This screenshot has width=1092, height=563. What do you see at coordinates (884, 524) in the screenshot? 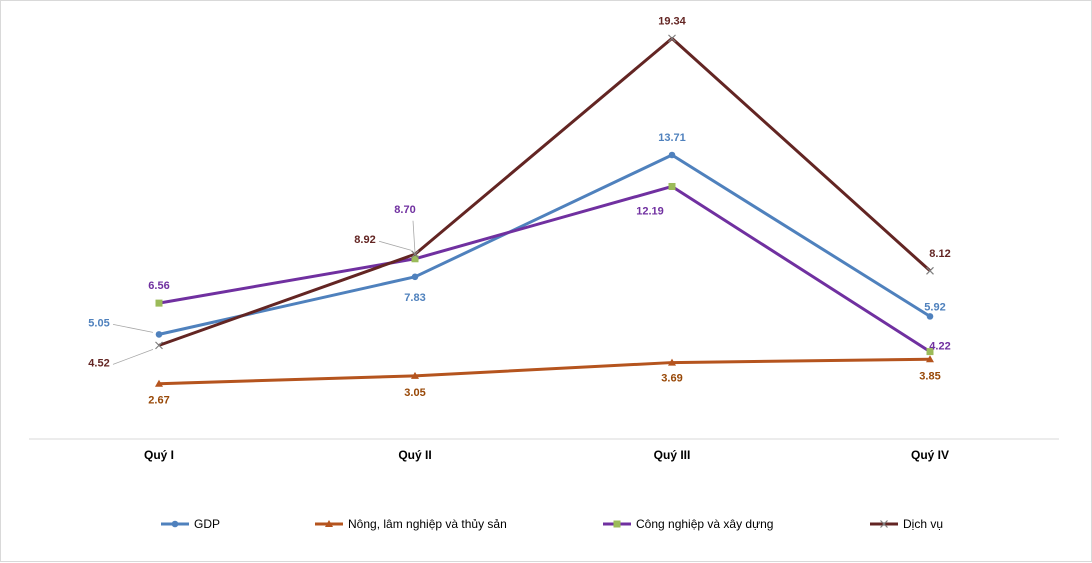
I see `legend-marker-dich-vu` at bounding box center [884, 524].